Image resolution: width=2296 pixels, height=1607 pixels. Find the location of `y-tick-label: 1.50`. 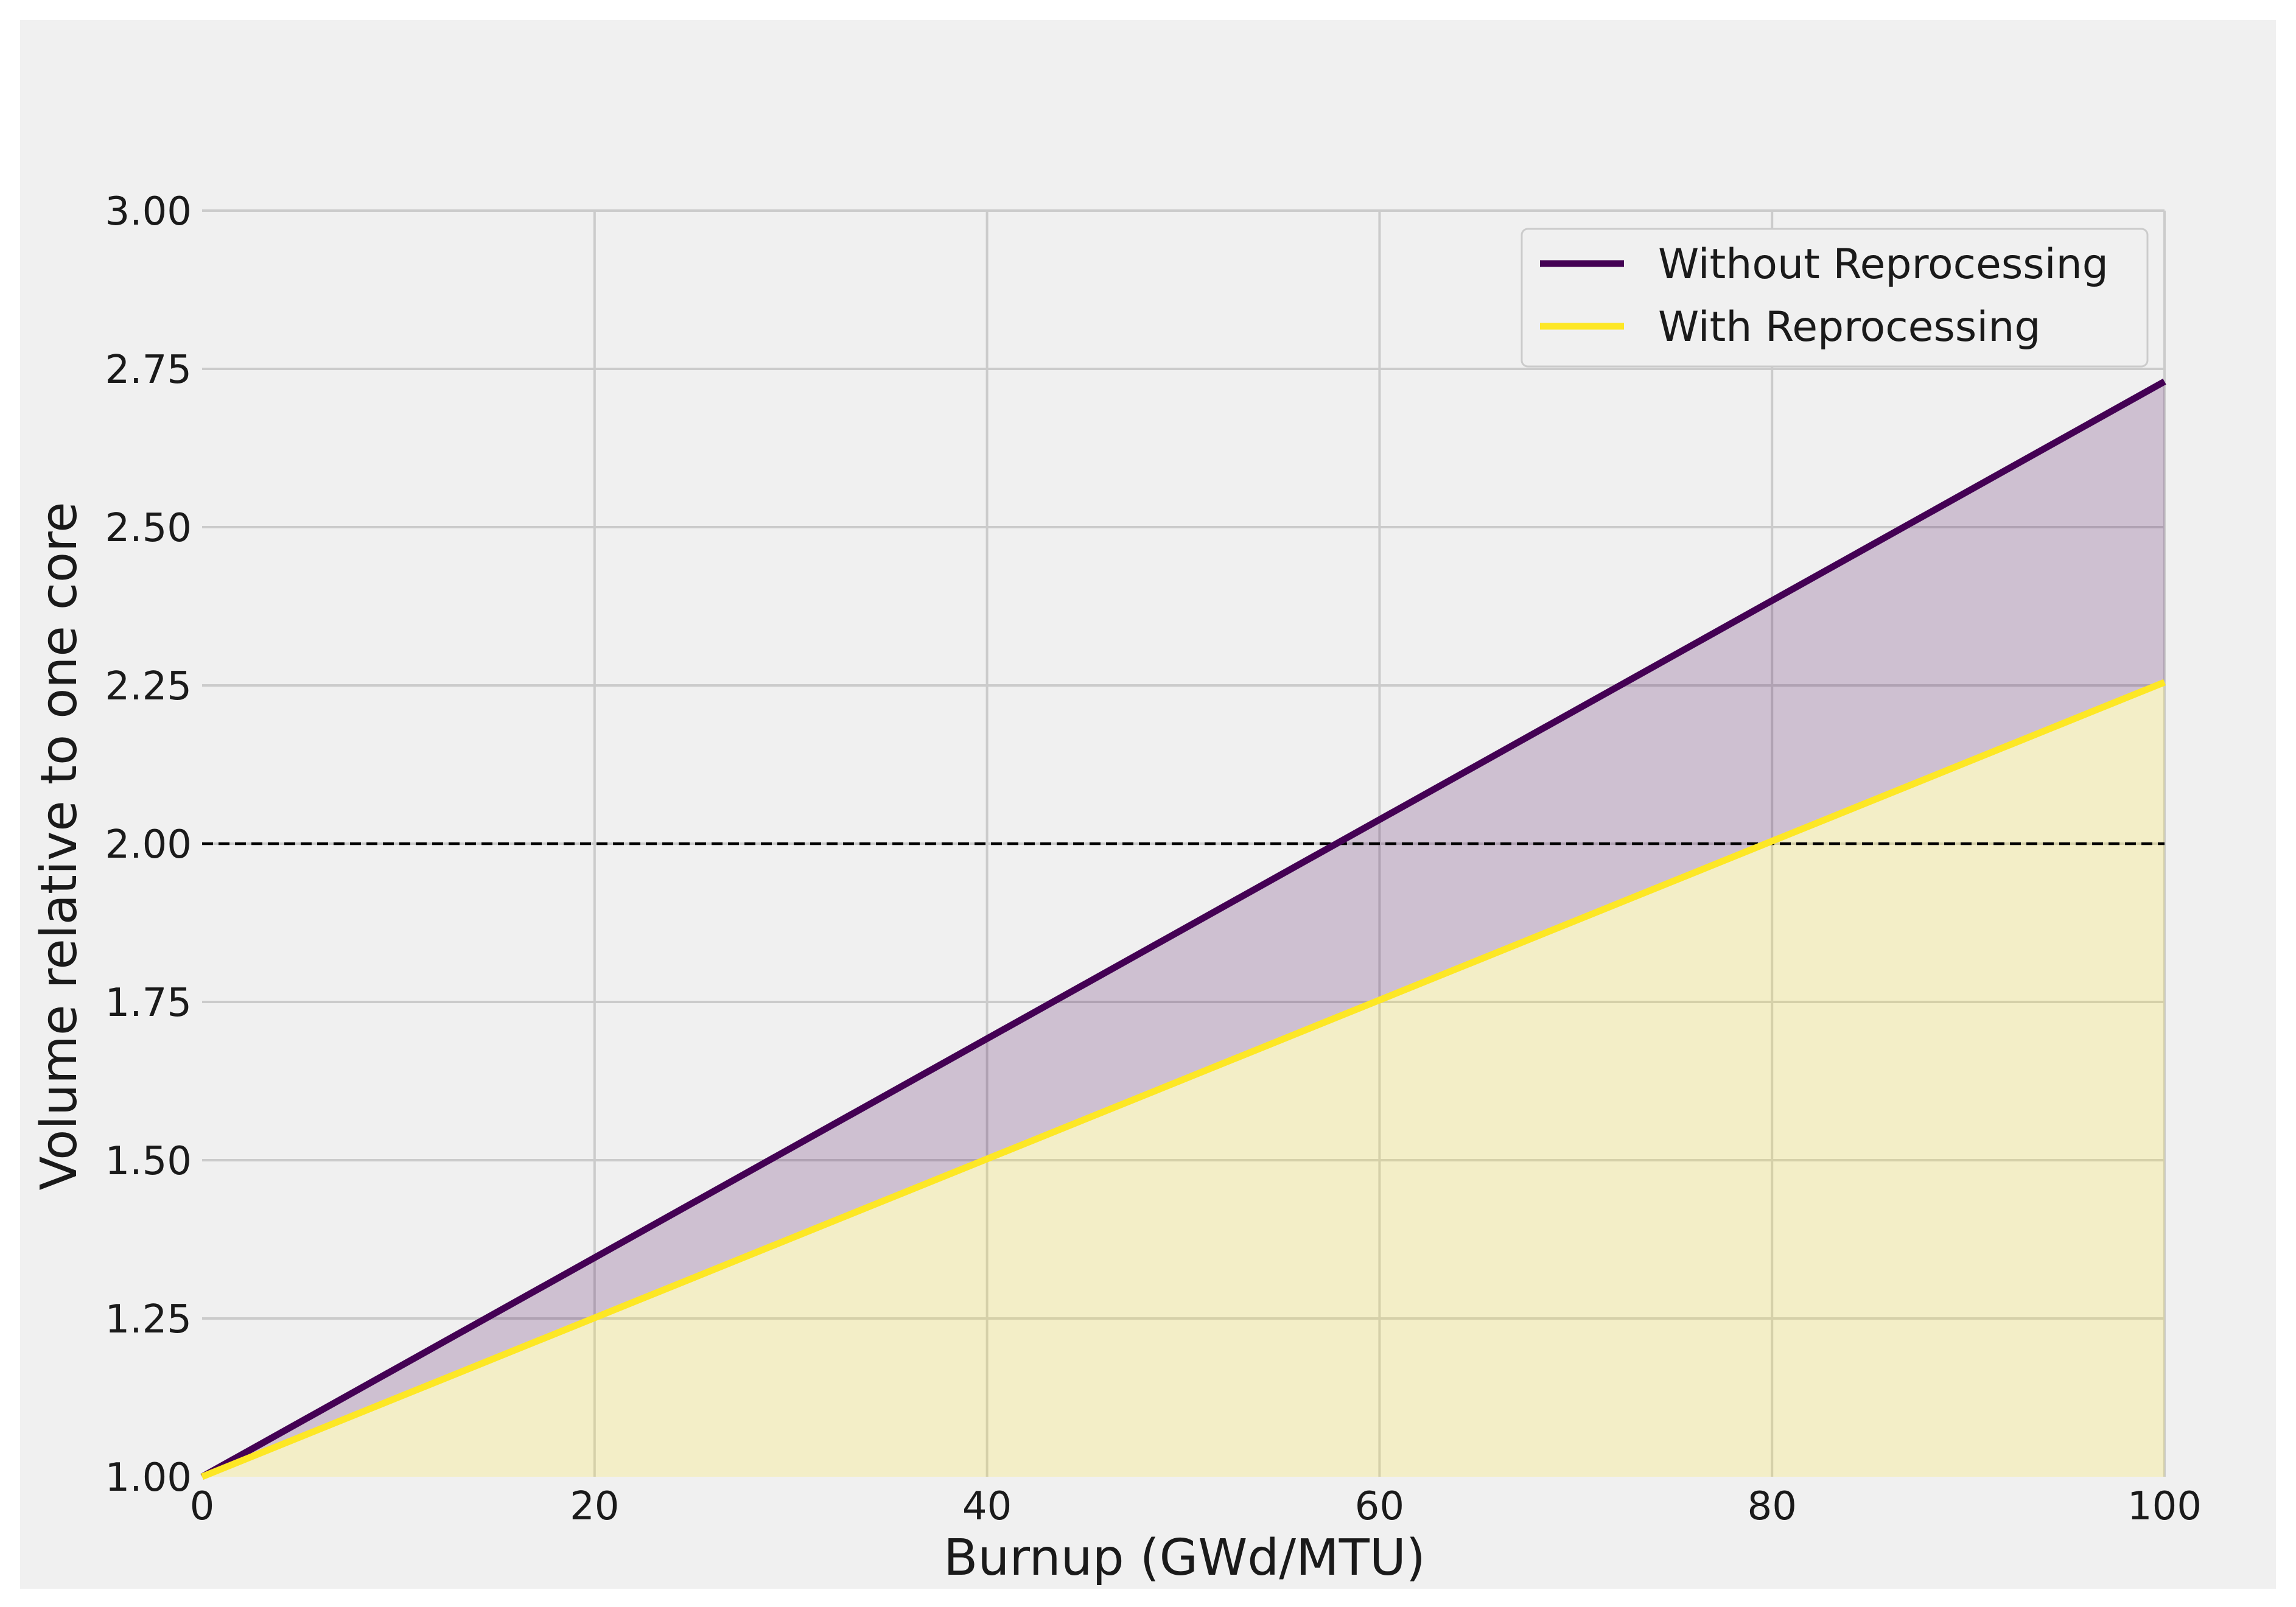

y-tick-label: 1.50 is located at coordinates (148, 1161).